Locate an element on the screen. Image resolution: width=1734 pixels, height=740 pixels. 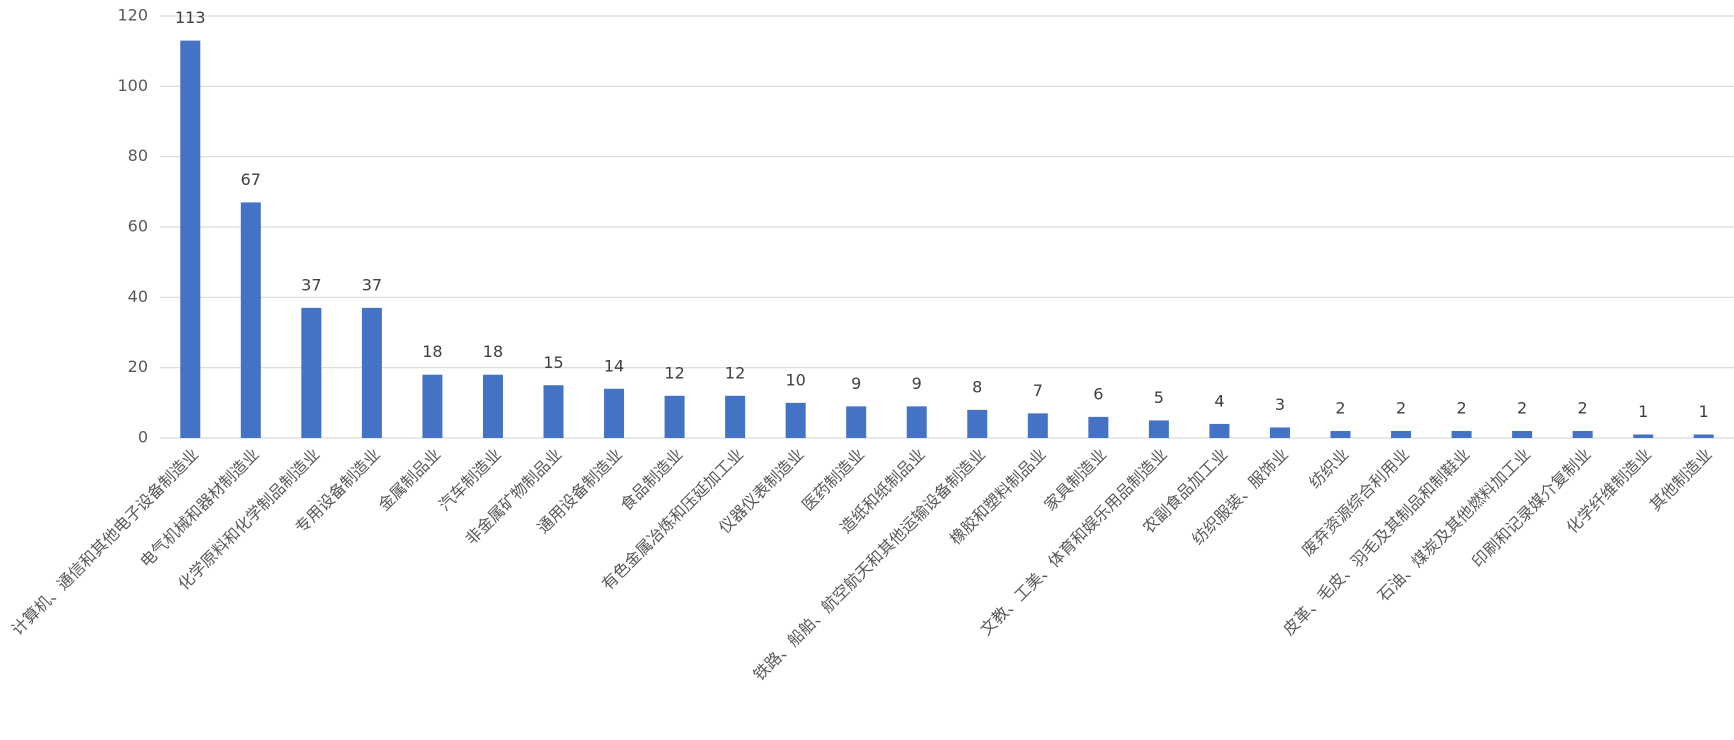
value-label: 4 is located at coordinates (1219, 400).